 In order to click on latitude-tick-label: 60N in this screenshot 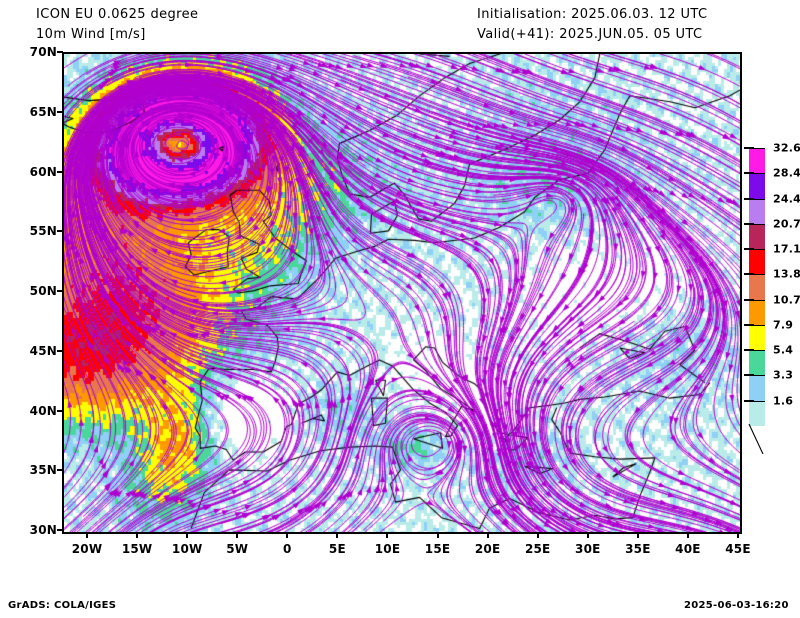, I will do `click(43, 171)`.